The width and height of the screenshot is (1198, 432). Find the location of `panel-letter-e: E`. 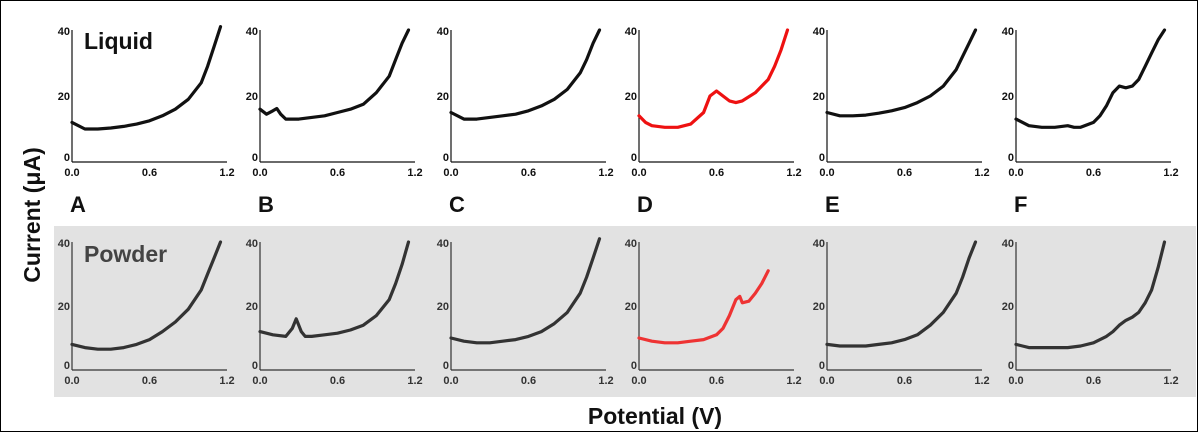

panel-letter-e: E is located at coordinates (832, 204).